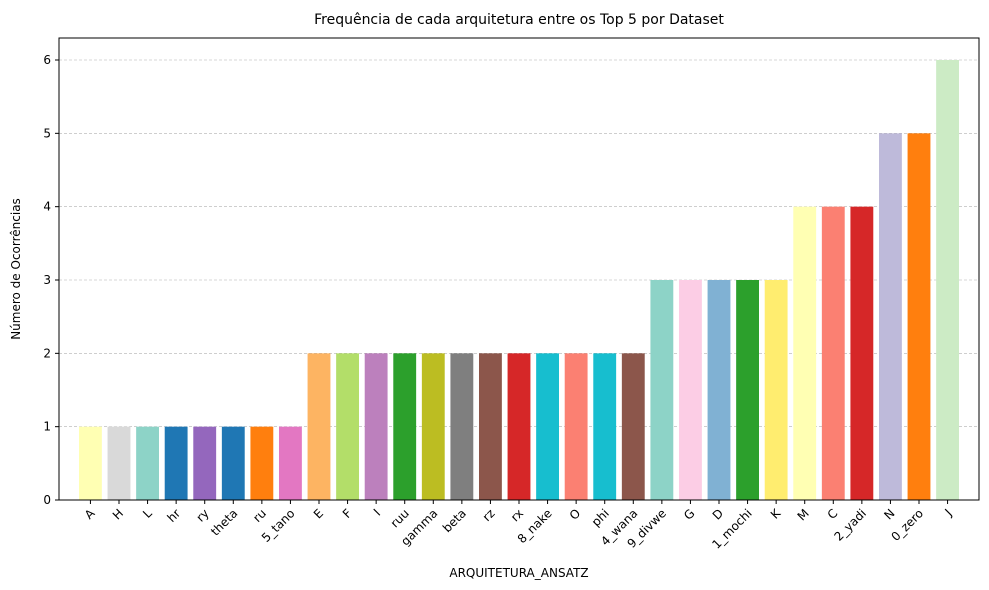 The height and width of the screenshot is (590, 989). What do you see at coordinates (833, 514) in the screenshot?
I see `x-tick-label: C` at bounding box center [833, 514].